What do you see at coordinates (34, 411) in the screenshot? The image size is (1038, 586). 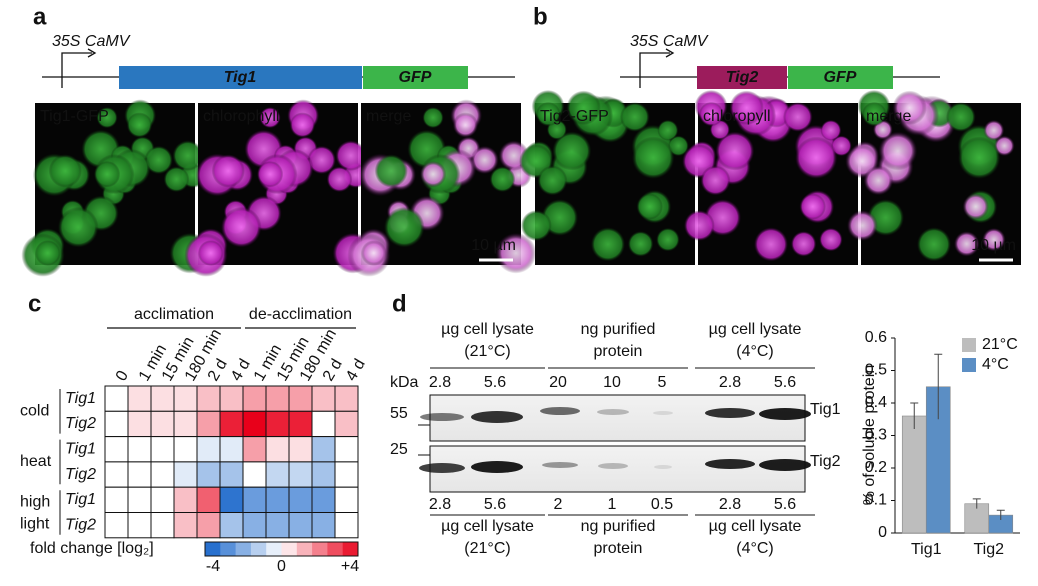 I see `condition-label: cold` at bounding box center [34, 411].